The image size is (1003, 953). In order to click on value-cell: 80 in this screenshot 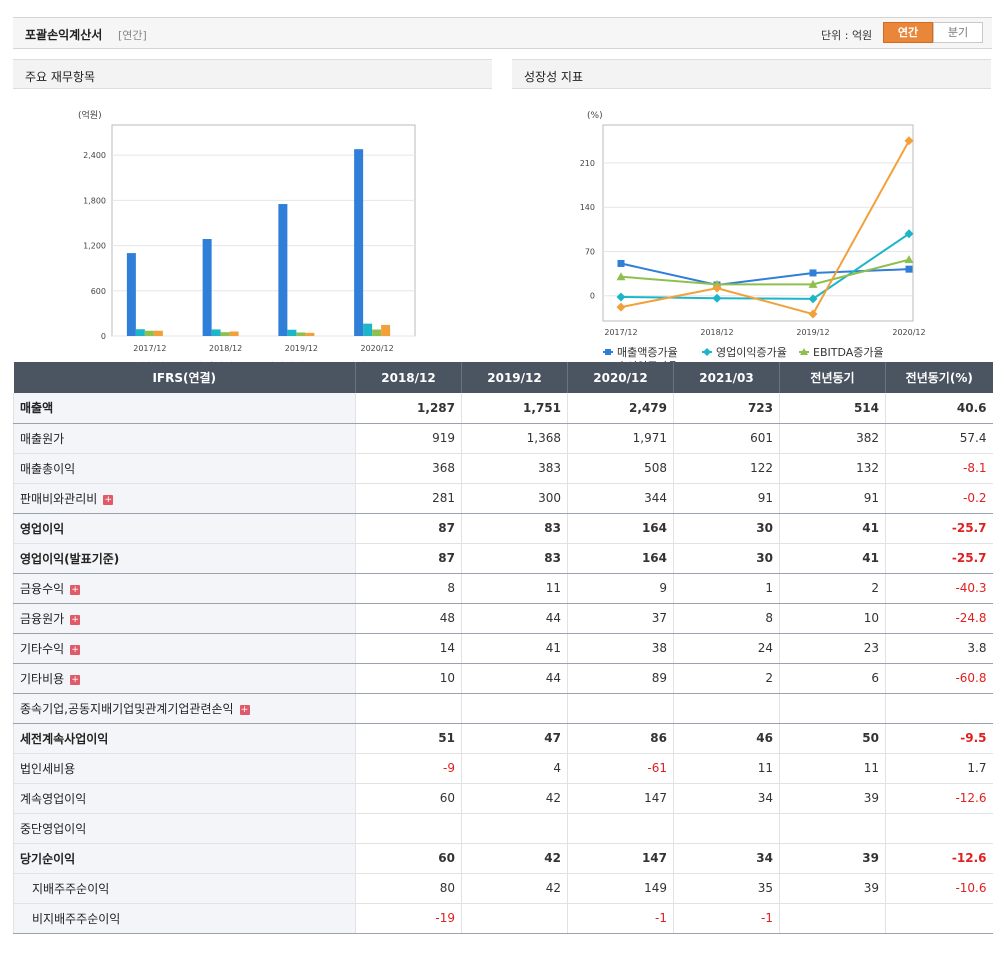, I will do `click(408, 888)`.